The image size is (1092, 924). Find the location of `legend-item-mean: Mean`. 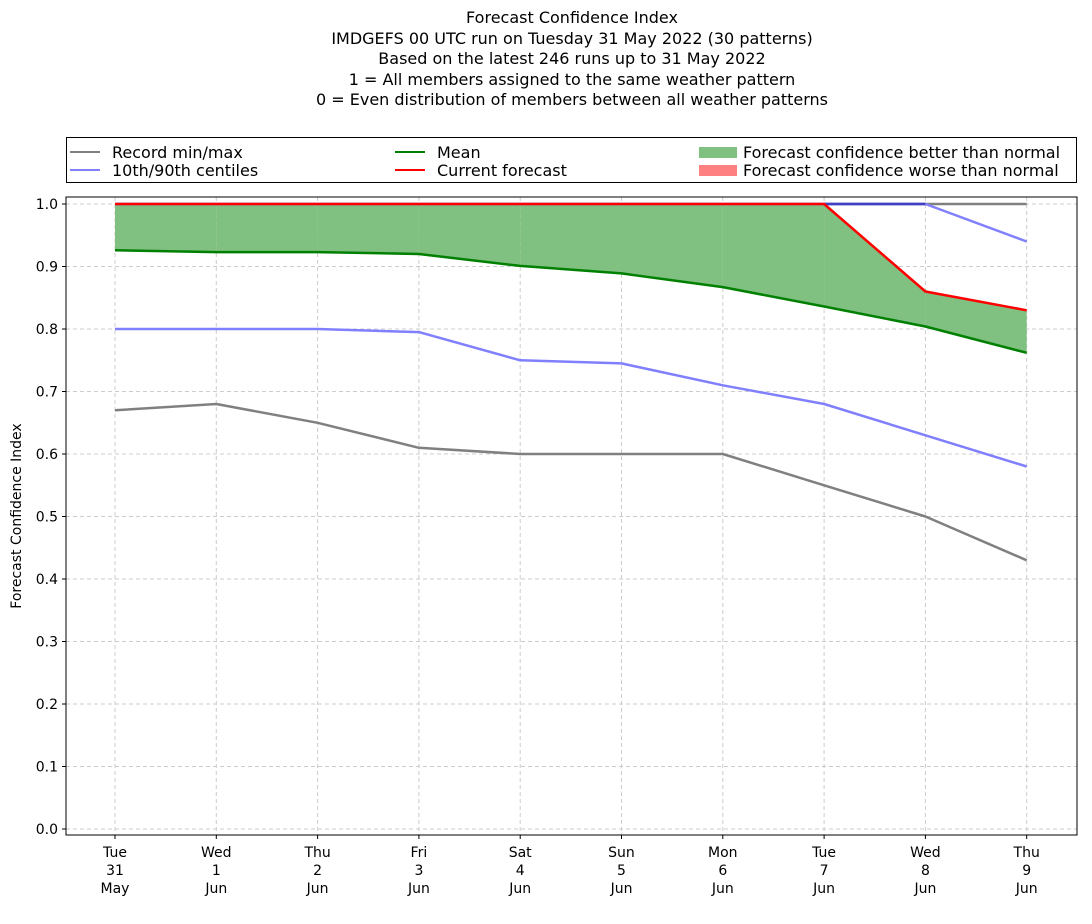

legend-item-mean: Mean is located at coordinates (438, 152).